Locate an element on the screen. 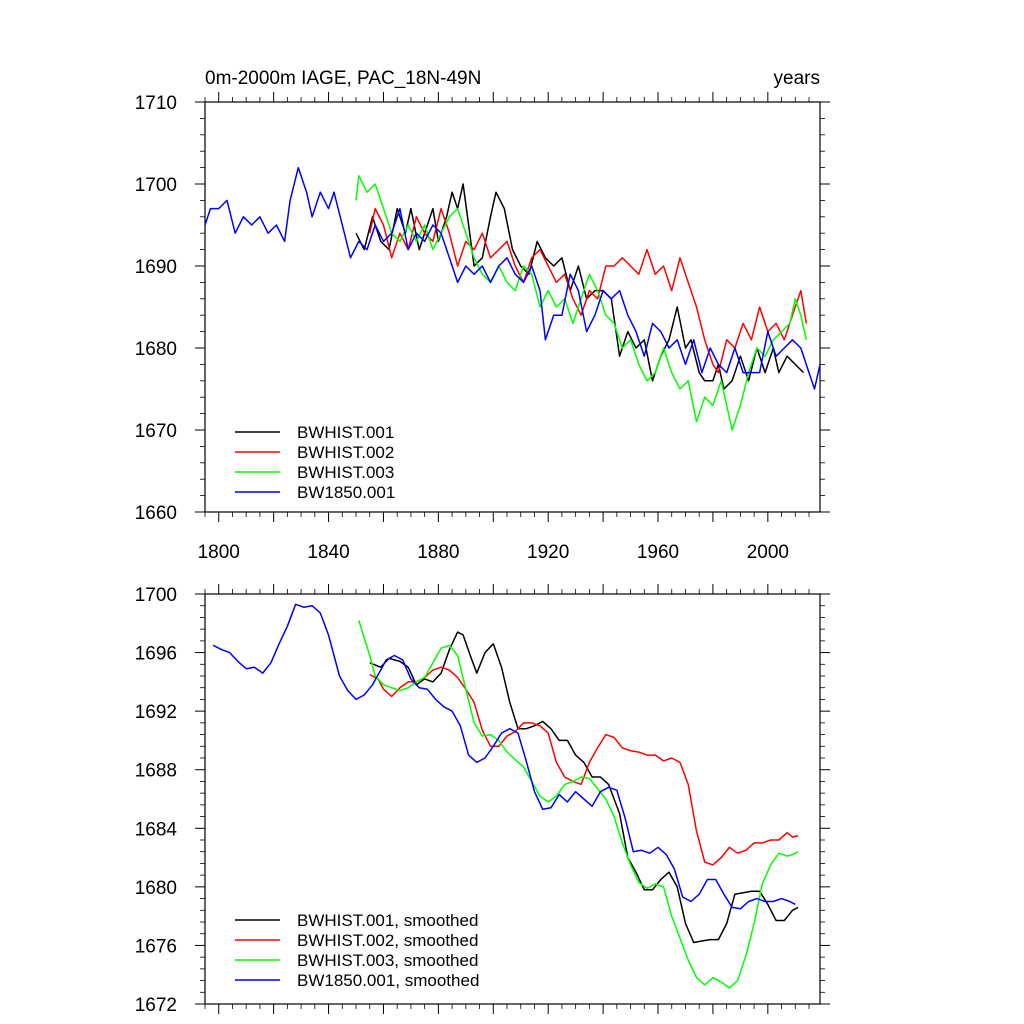 The height and width of the screenshot is (1024, 1024). x-tick-label: 1880 is located at coordinates (438, 552).